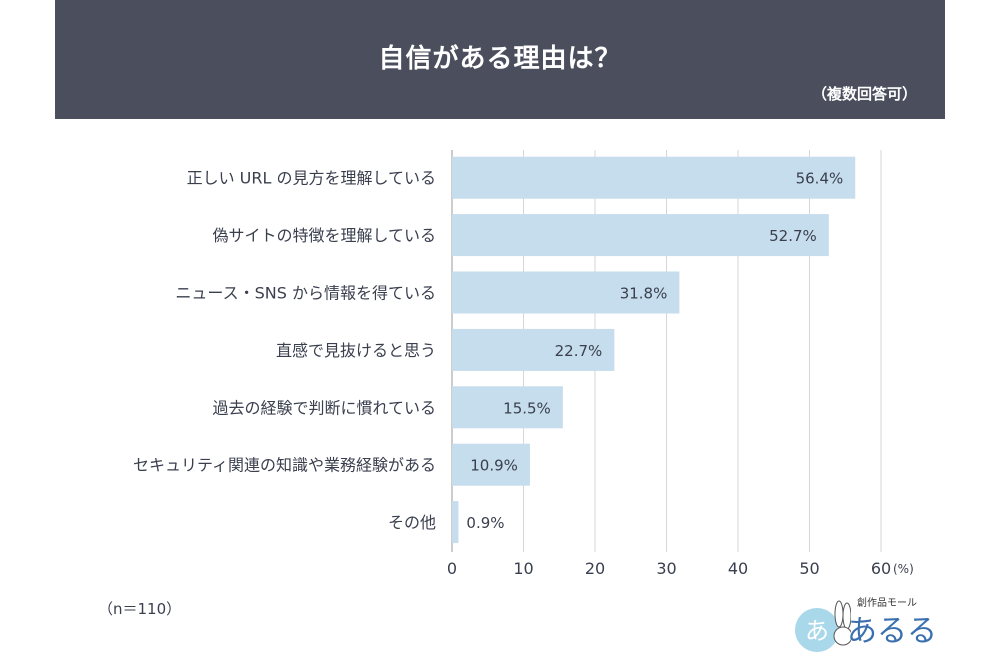 This screenshot has height=667, width=1000. I want to click on category-label: 過去の経験で判断に慣れている, so click(324, 407).